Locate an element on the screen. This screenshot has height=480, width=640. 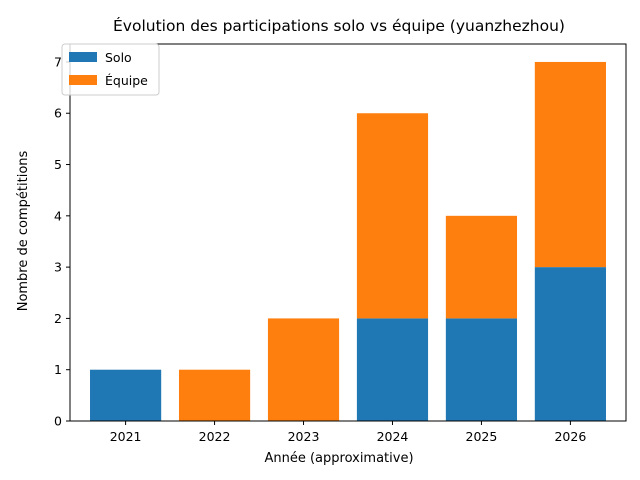
bar--quipe-2026 is located at coordinates (570, 164).